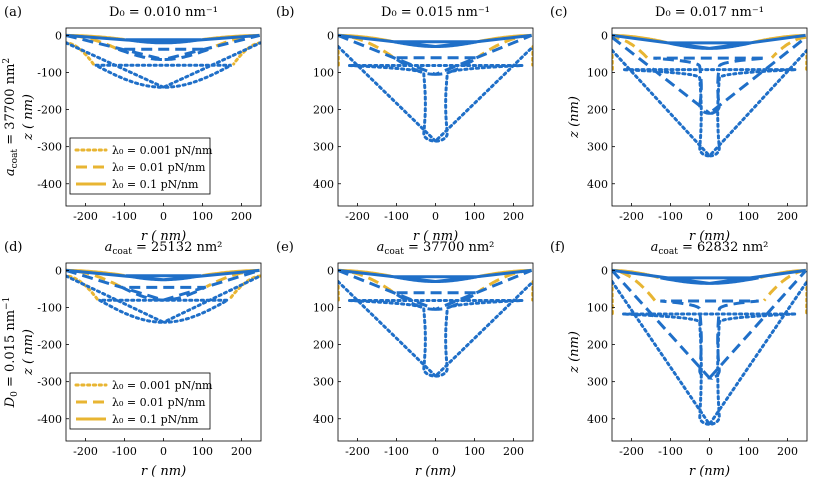 The height and width of the screenshot is (490, 821). What do you see at coordinates (557, 247) in the screenshot?
I see `panel-label: (f)` at bounding box center [557, 247].